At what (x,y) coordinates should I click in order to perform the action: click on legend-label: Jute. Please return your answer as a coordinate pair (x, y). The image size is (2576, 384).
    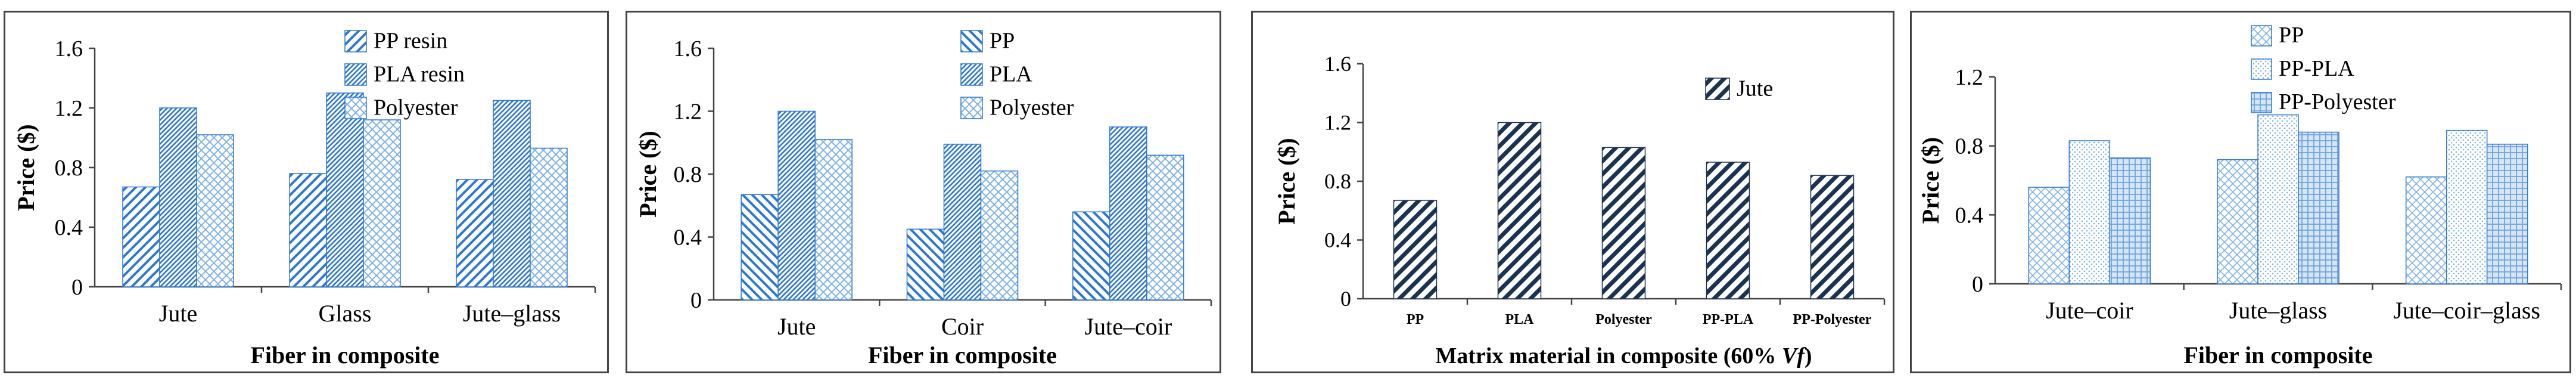
    Looking at the image, I should click on (1755, 88).